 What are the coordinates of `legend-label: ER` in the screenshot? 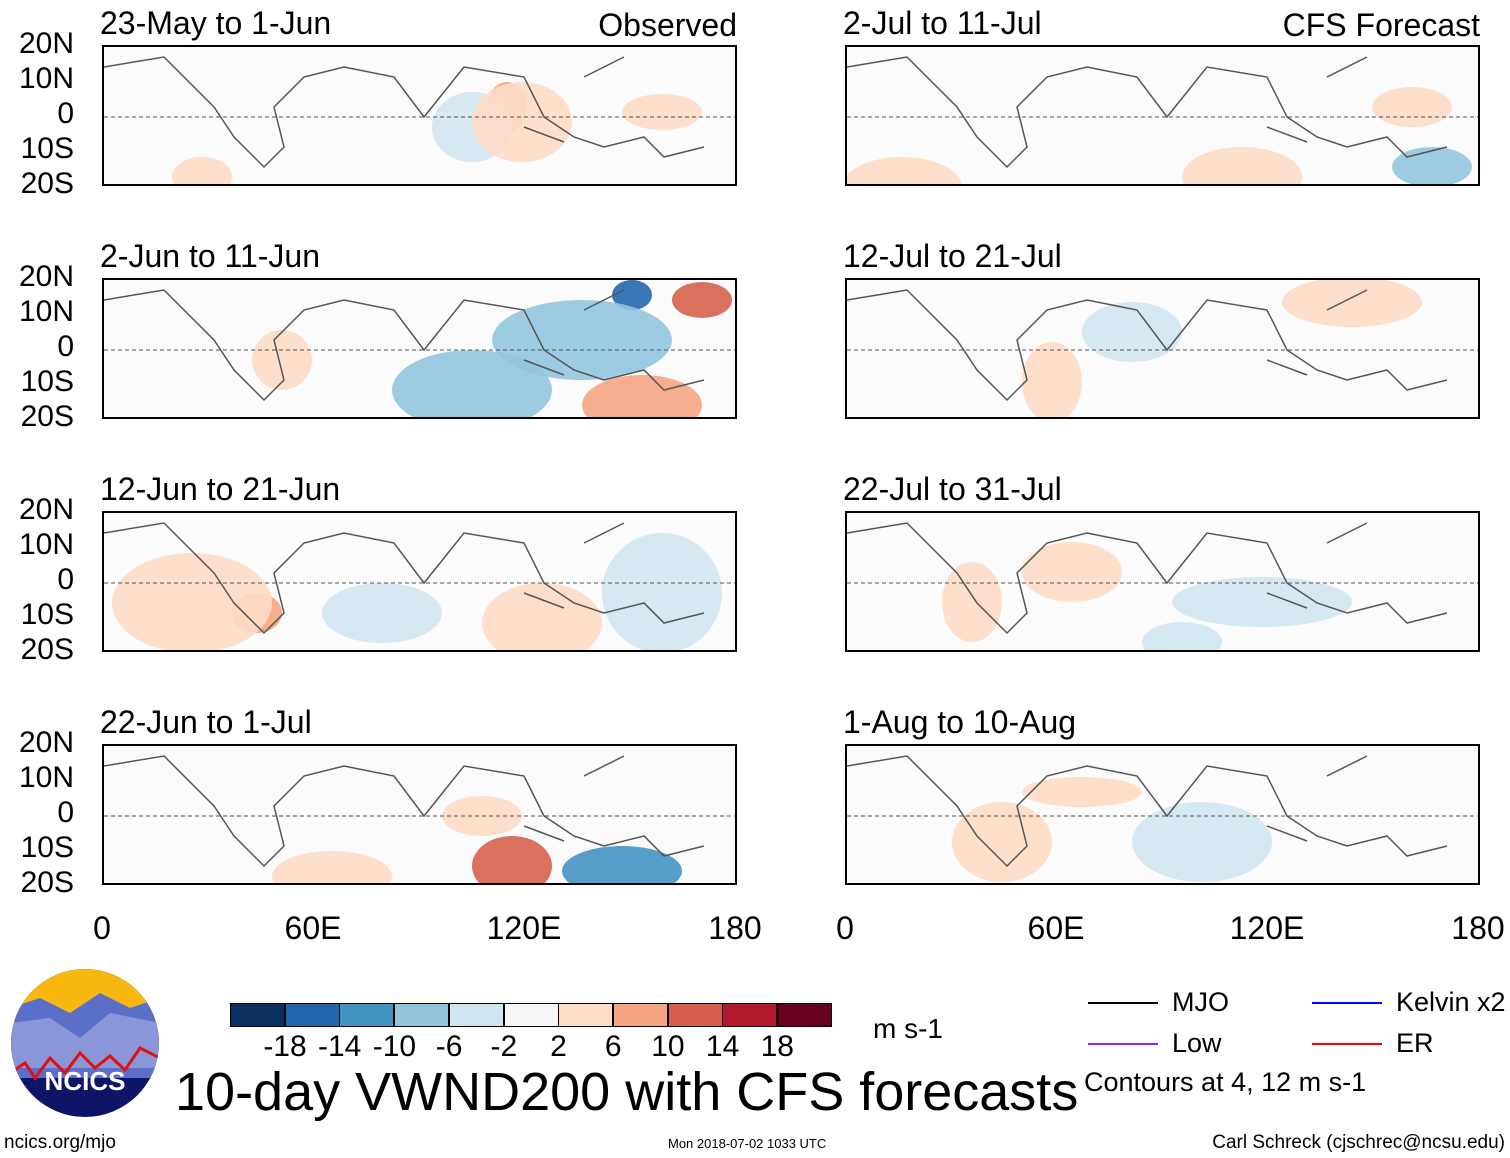 It's located at (1415, 1043).